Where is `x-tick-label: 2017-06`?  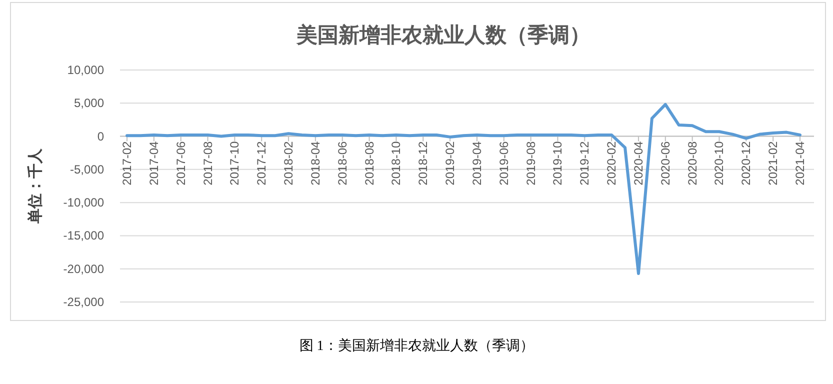 x-tick-label: 2017-06 is located at coordinates (181, 163).